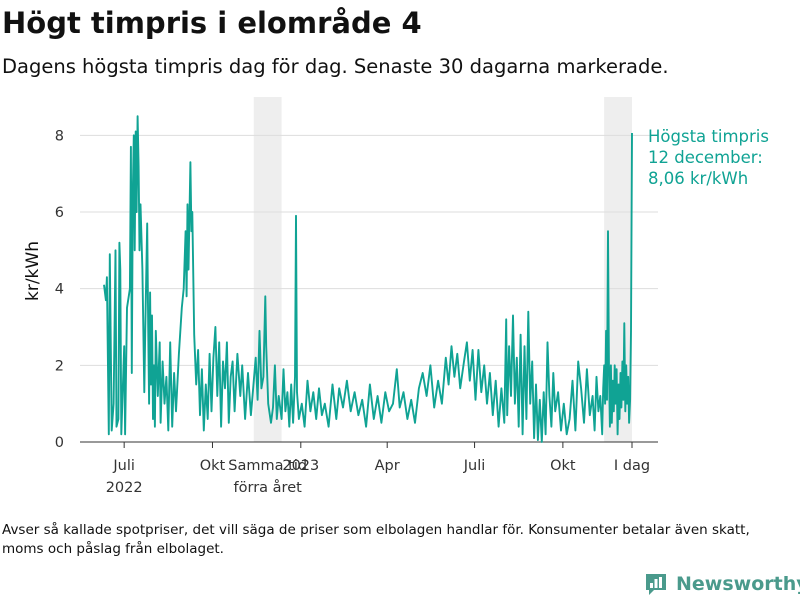  I want to click on y-tick-label: 0, so click(59, 443).